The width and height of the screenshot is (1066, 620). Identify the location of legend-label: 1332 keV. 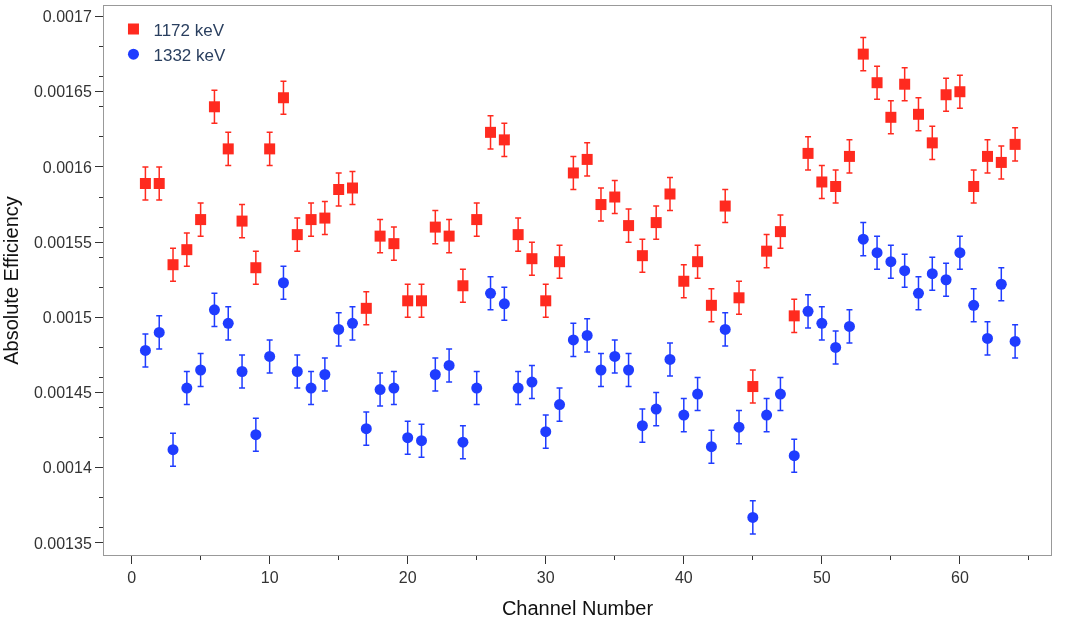
(189, 55).